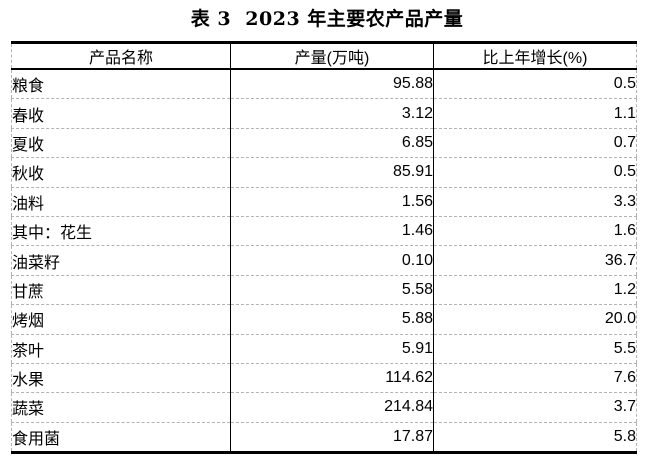 This screenshot has height=461, width=654. I want to click on growth-value-cell: 3.3, so click(535, 201).